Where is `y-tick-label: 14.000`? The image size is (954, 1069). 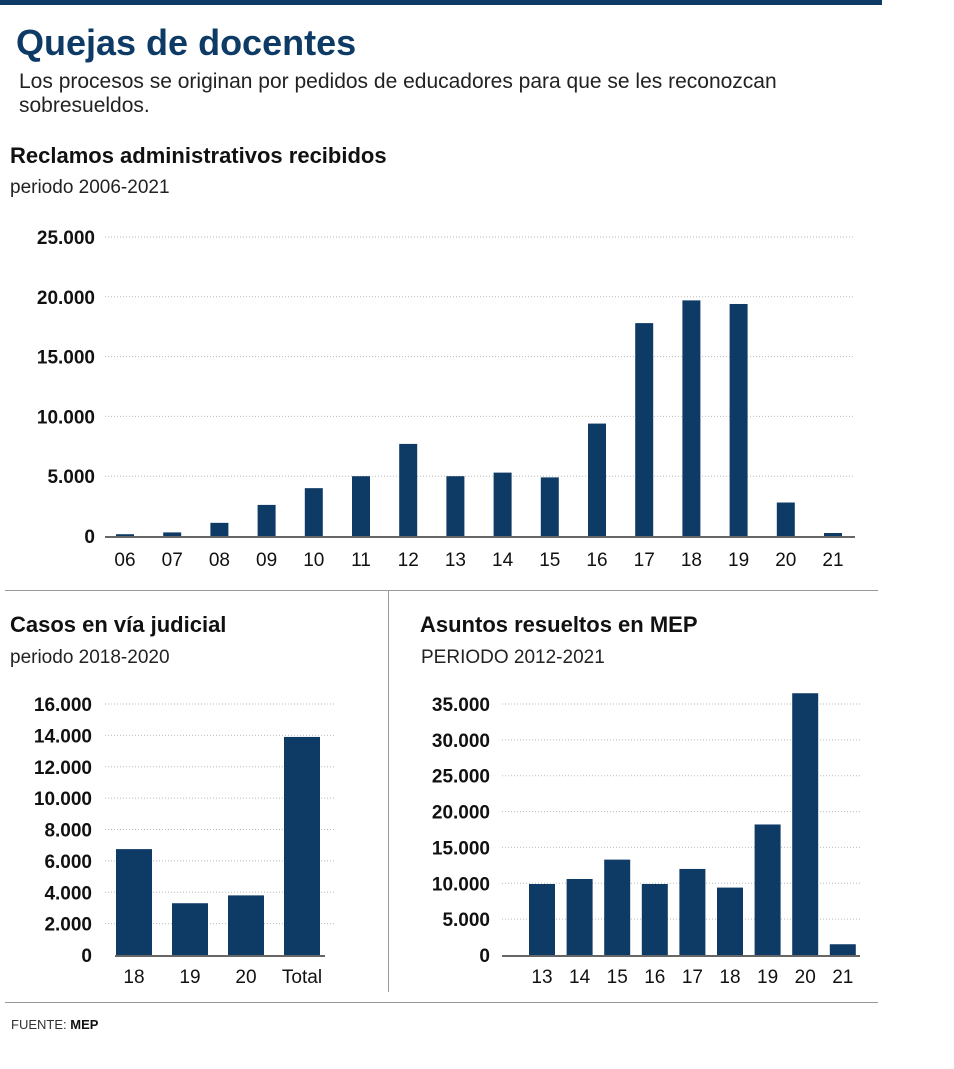 y-tick-label: 14.000 is located at coordinates (63, 736).